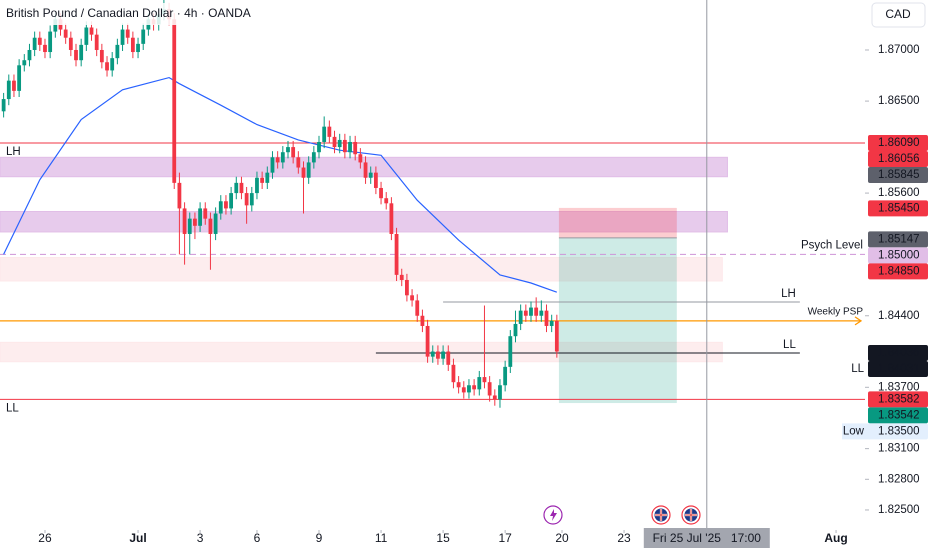  What do you see at coordinates (617, 222) in the screenshot?
I see `position-risk` at bounding box center [617, 222].